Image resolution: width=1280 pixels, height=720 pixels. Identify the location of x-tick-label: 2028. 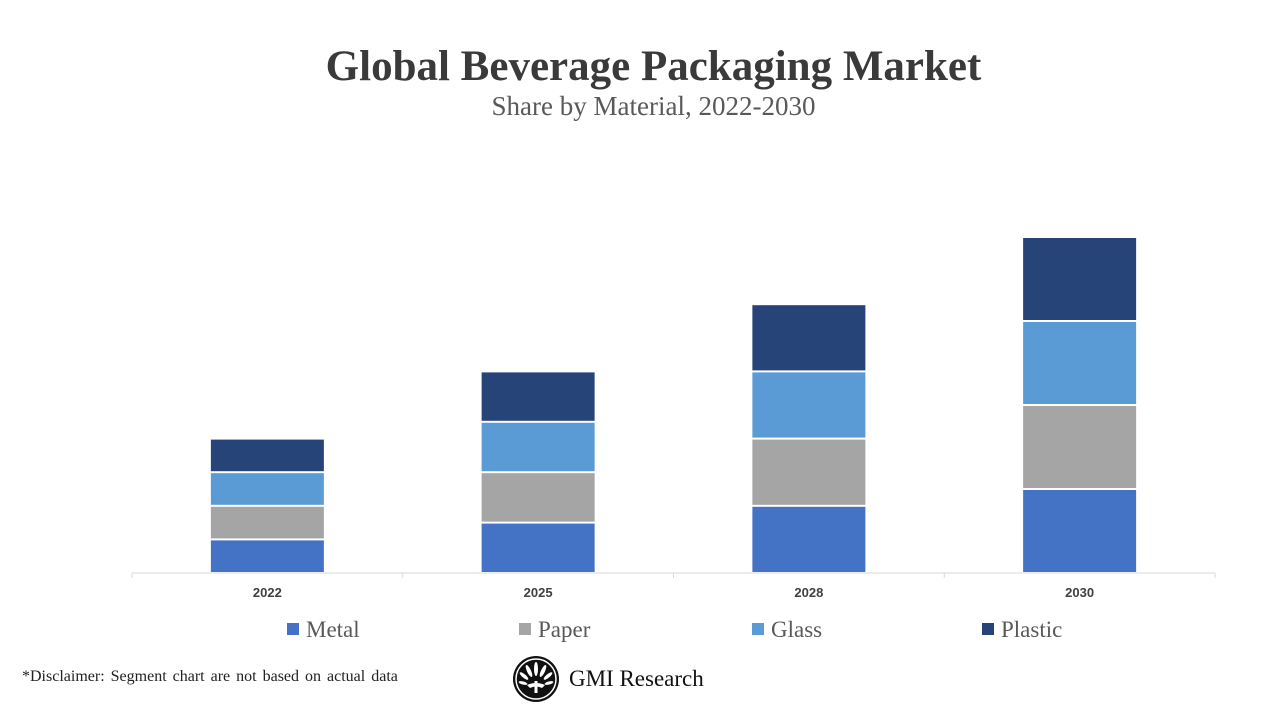
(808, 592).